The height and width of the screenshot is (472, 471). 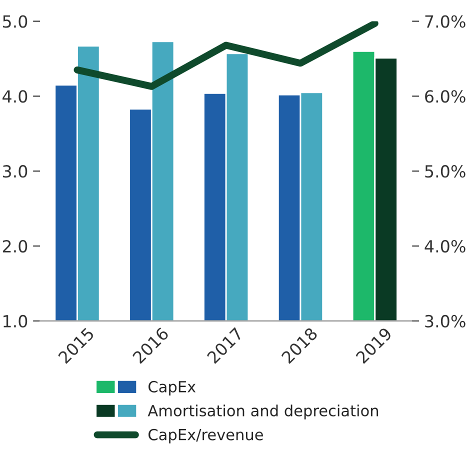 I want to click on y-tick-label: 1.0, so click(x=16, y=321).